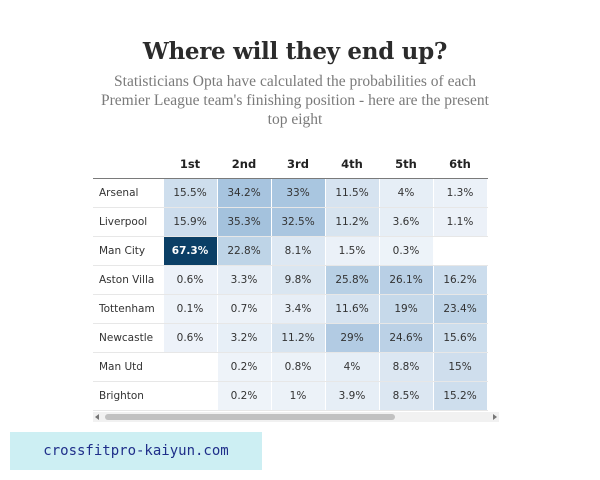 The width and height of the screenshot is (600, 480). What do you see at coordinates (190, 193) in the screenshot?
I see `probability-cell: 15.5%` at bounding box center [190, 193].